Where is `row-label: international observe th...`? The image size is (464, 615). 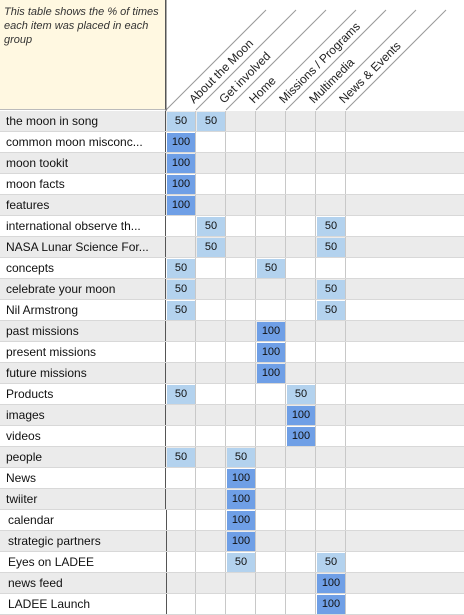
row-label: international observe th... is located at coordinates (73, 226).